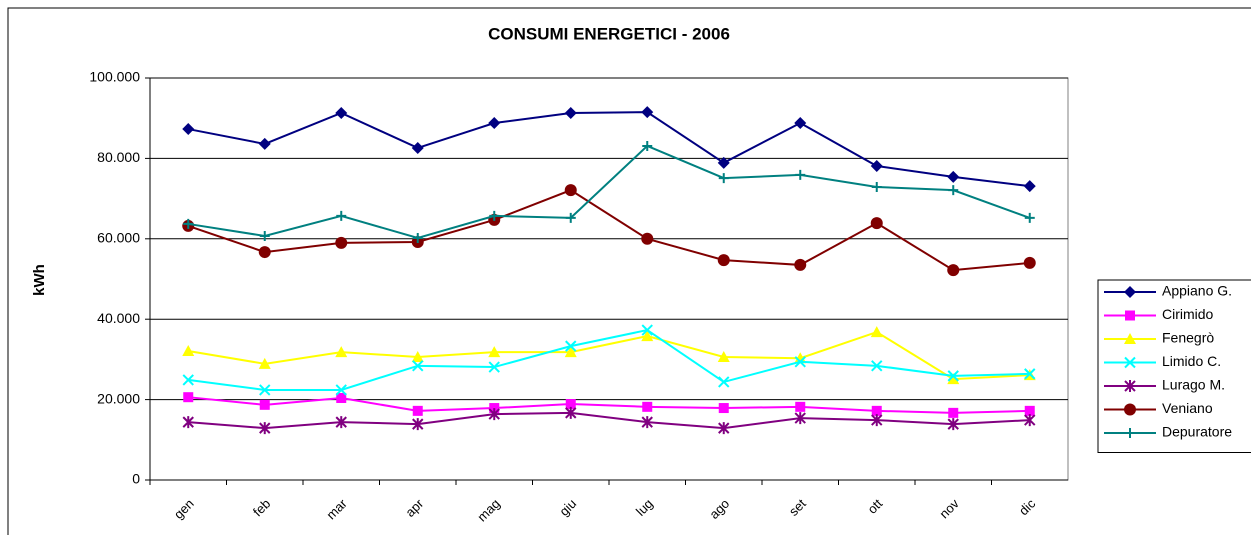  What do you see at coordinates (1193, 385) in the screenshot?
I see `legend-label: Lurago M.` at bounding box center [1193, 385].